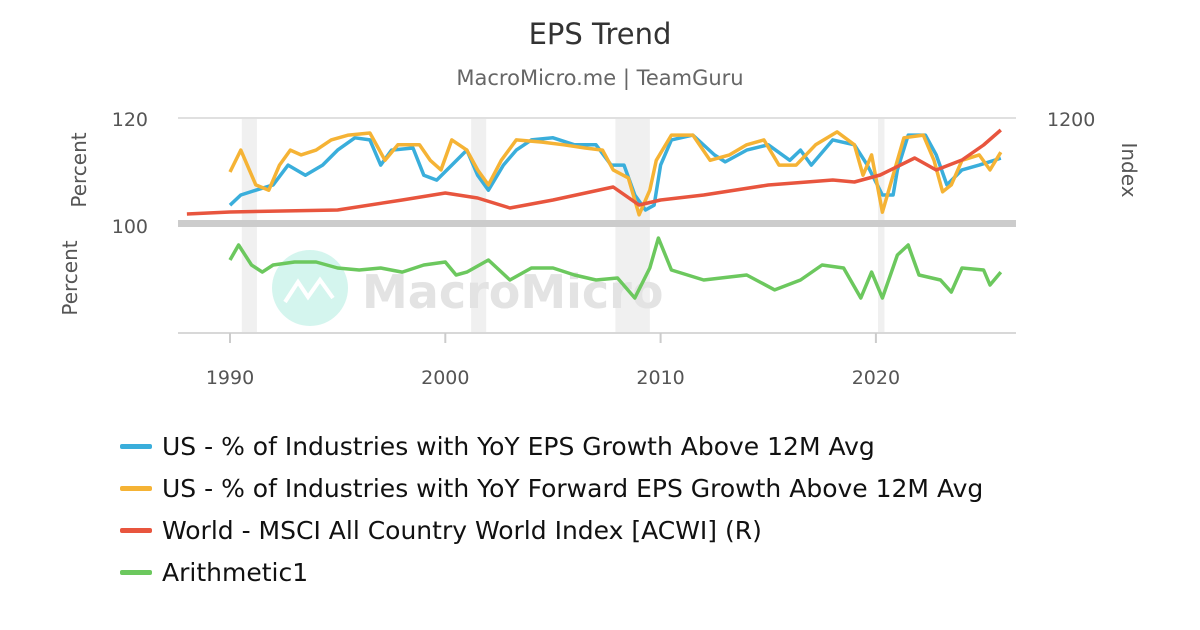 The height and width of the screenshot is (630, 1200). Describe the element at coordinates (876, 378) in the screenshot. I see `x-tick-label: 2020` at that location.